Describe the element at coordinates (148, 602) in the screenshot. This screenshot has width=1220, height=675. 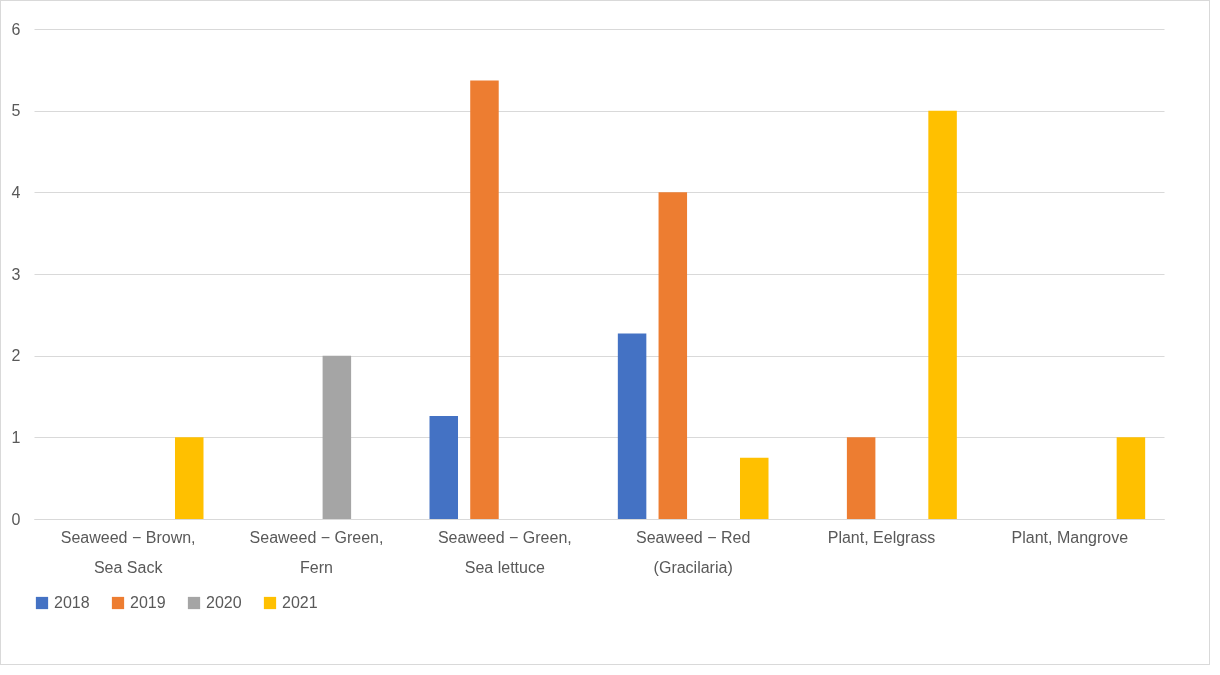
I see `legend-label: 2019` at that location.